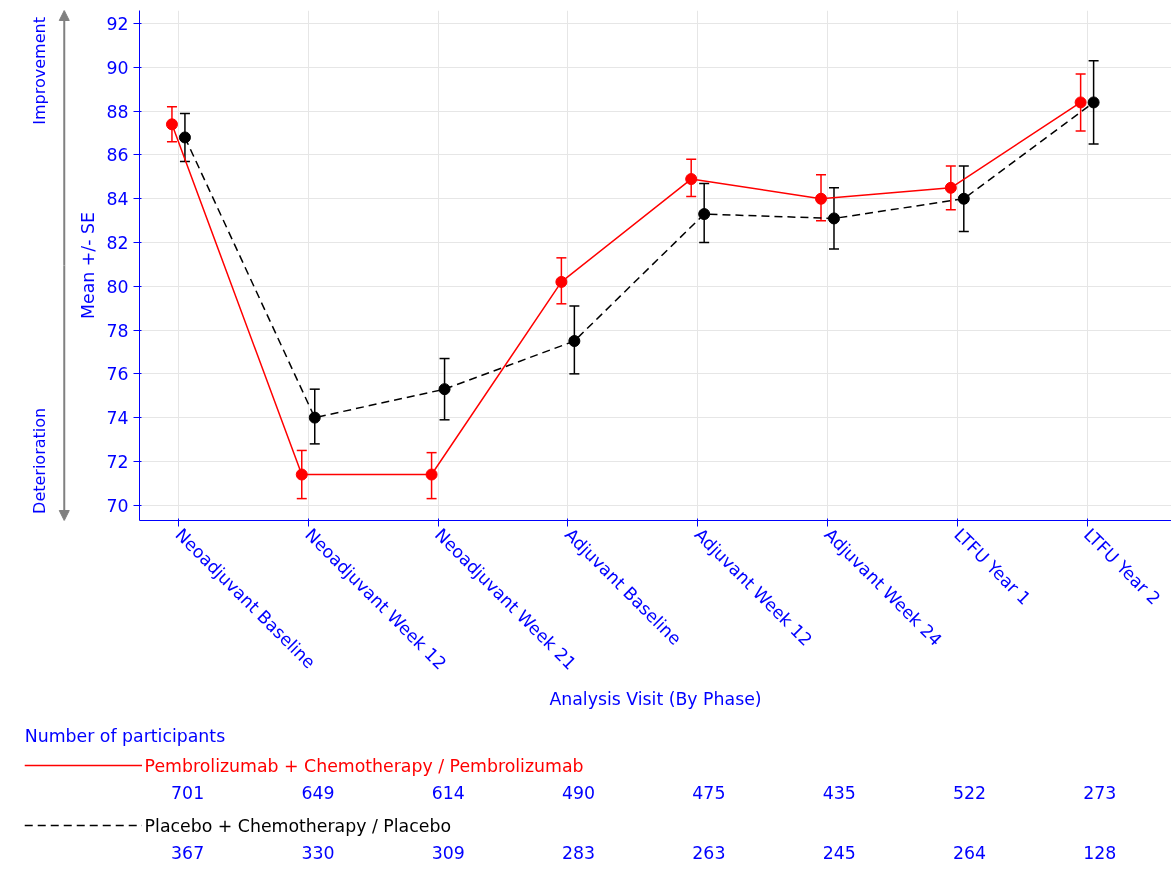 Image resolution: width=1171 pixels, height=875 pixels. I want to click on y-tick-label: 78, so click(117, 330).